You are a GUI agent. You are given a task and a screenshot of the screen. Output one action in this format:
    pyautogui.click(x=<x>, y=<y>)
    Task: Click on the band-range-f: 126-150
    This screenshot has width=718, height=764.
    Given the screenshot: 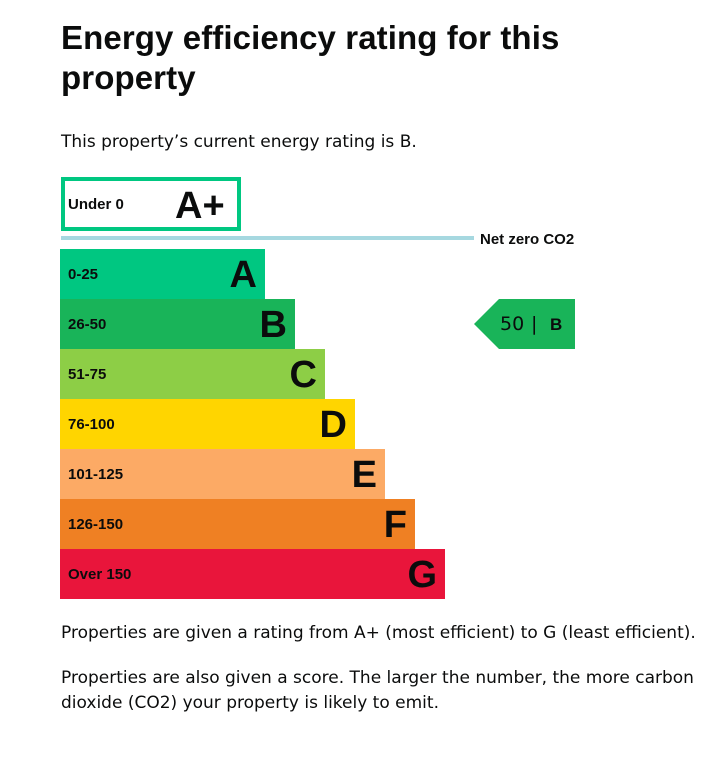 What is the action you would take?
    pyautogui.click(x=95, y=524)
    